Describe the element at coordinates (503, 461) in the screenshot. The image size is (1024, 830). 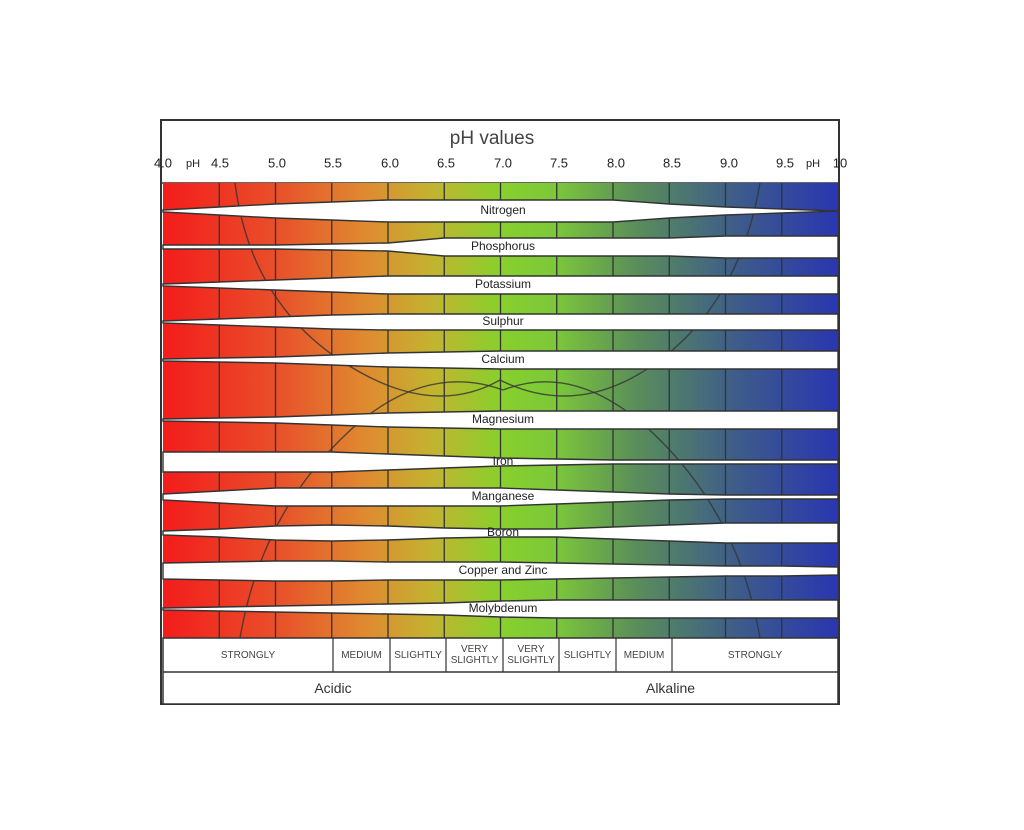
I see `nutrient-label: Iron` at that location.